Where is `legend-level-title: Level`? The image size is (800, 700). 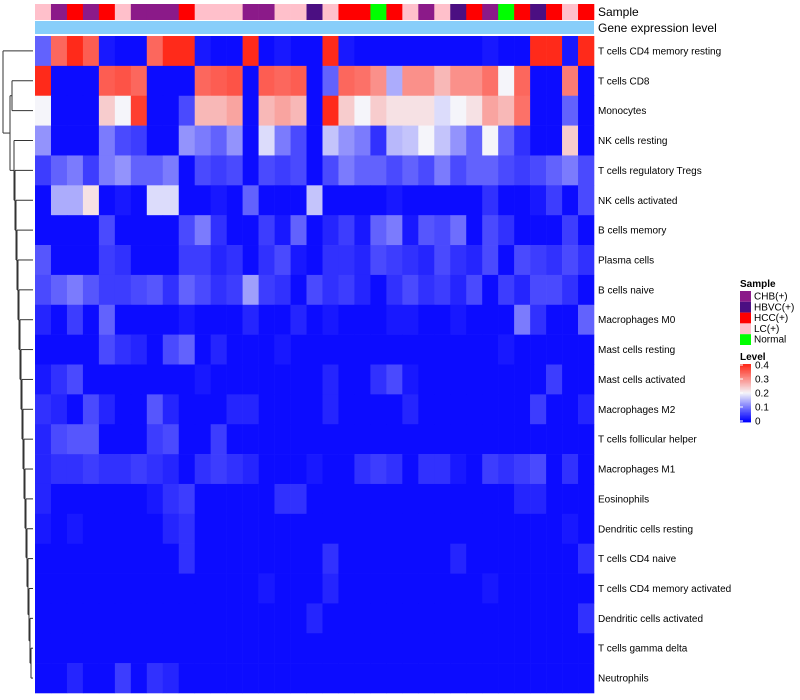 legend-level-title: Level is located at coordinates (753, 357).